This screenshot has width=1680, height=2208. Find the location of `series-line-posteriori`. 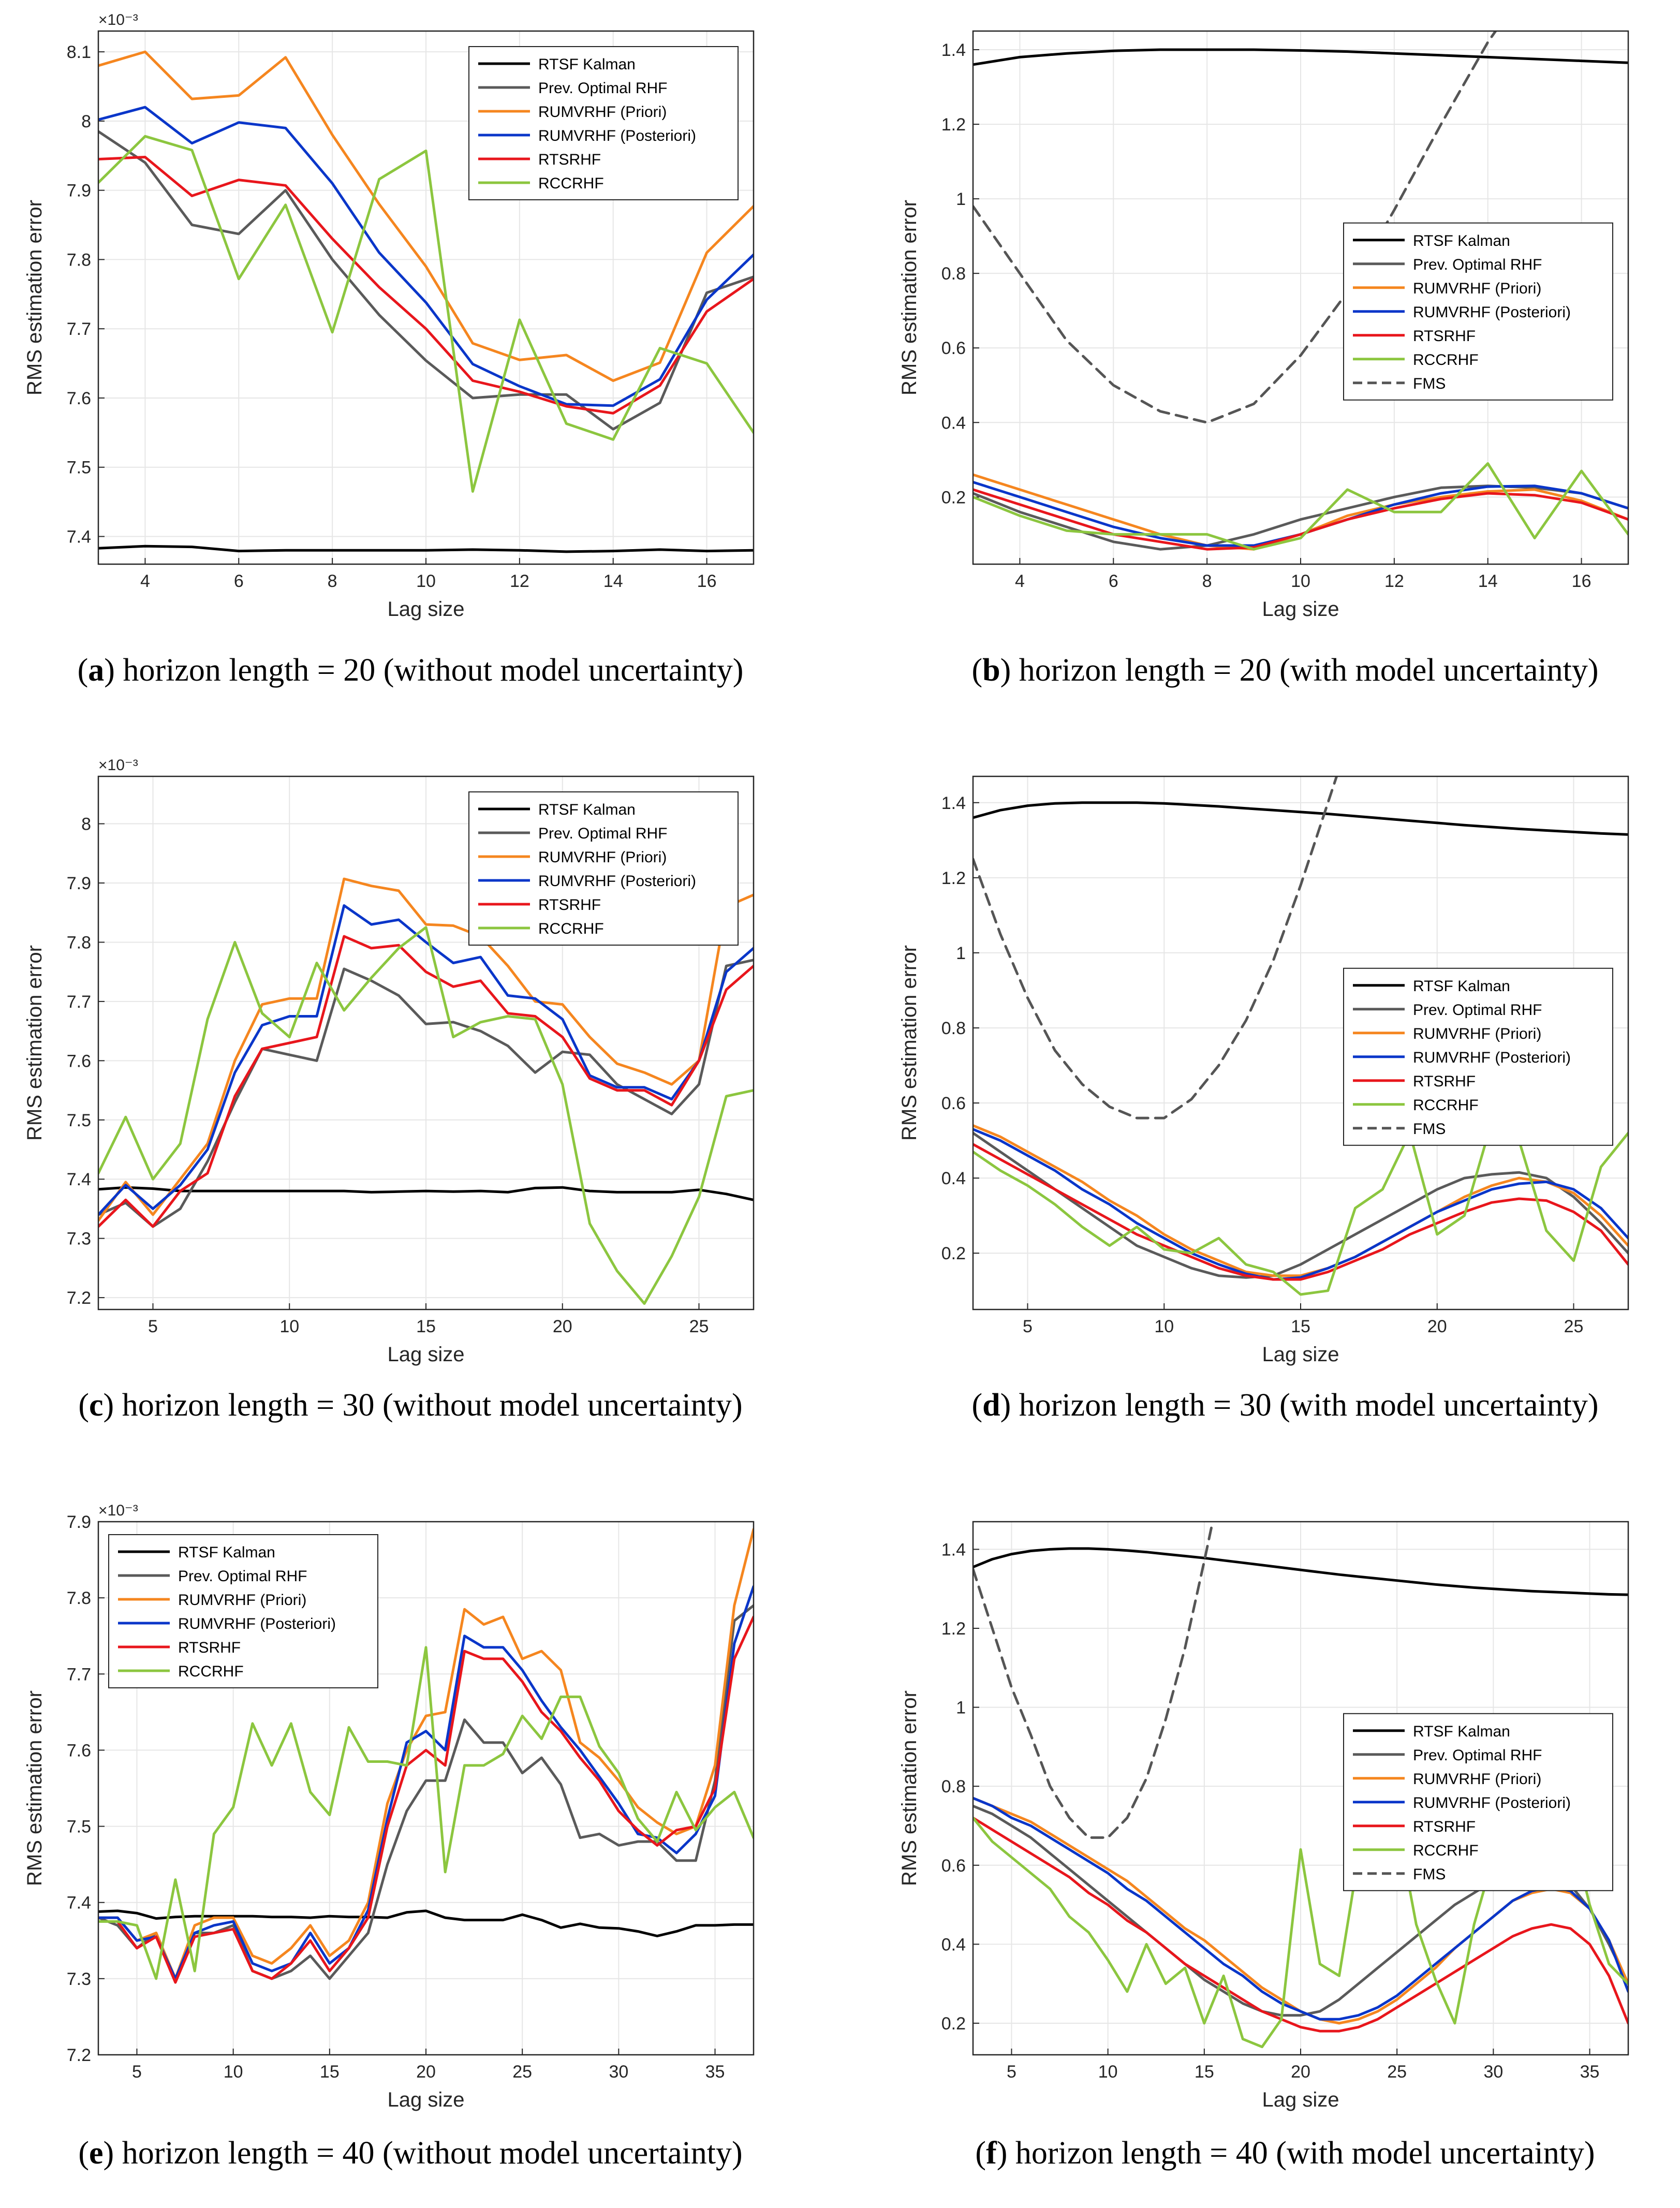

series-line-posteriori is located at coordinates (426, 1060).